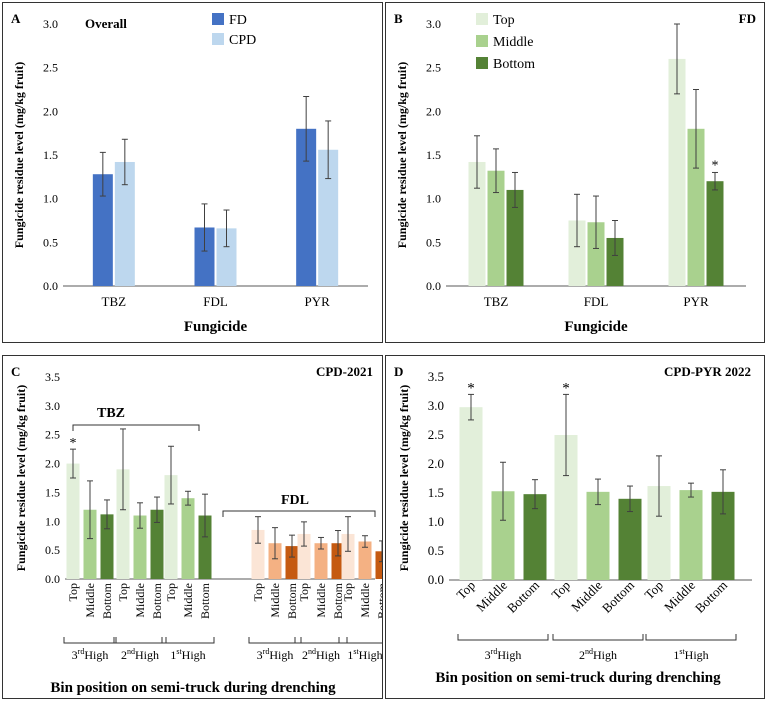 This screenshot has width=767, height=701. What do you see at coordinates (16, 18) in the screenshot?
I see `panel-letter: A` at bounding box center [16, 18].